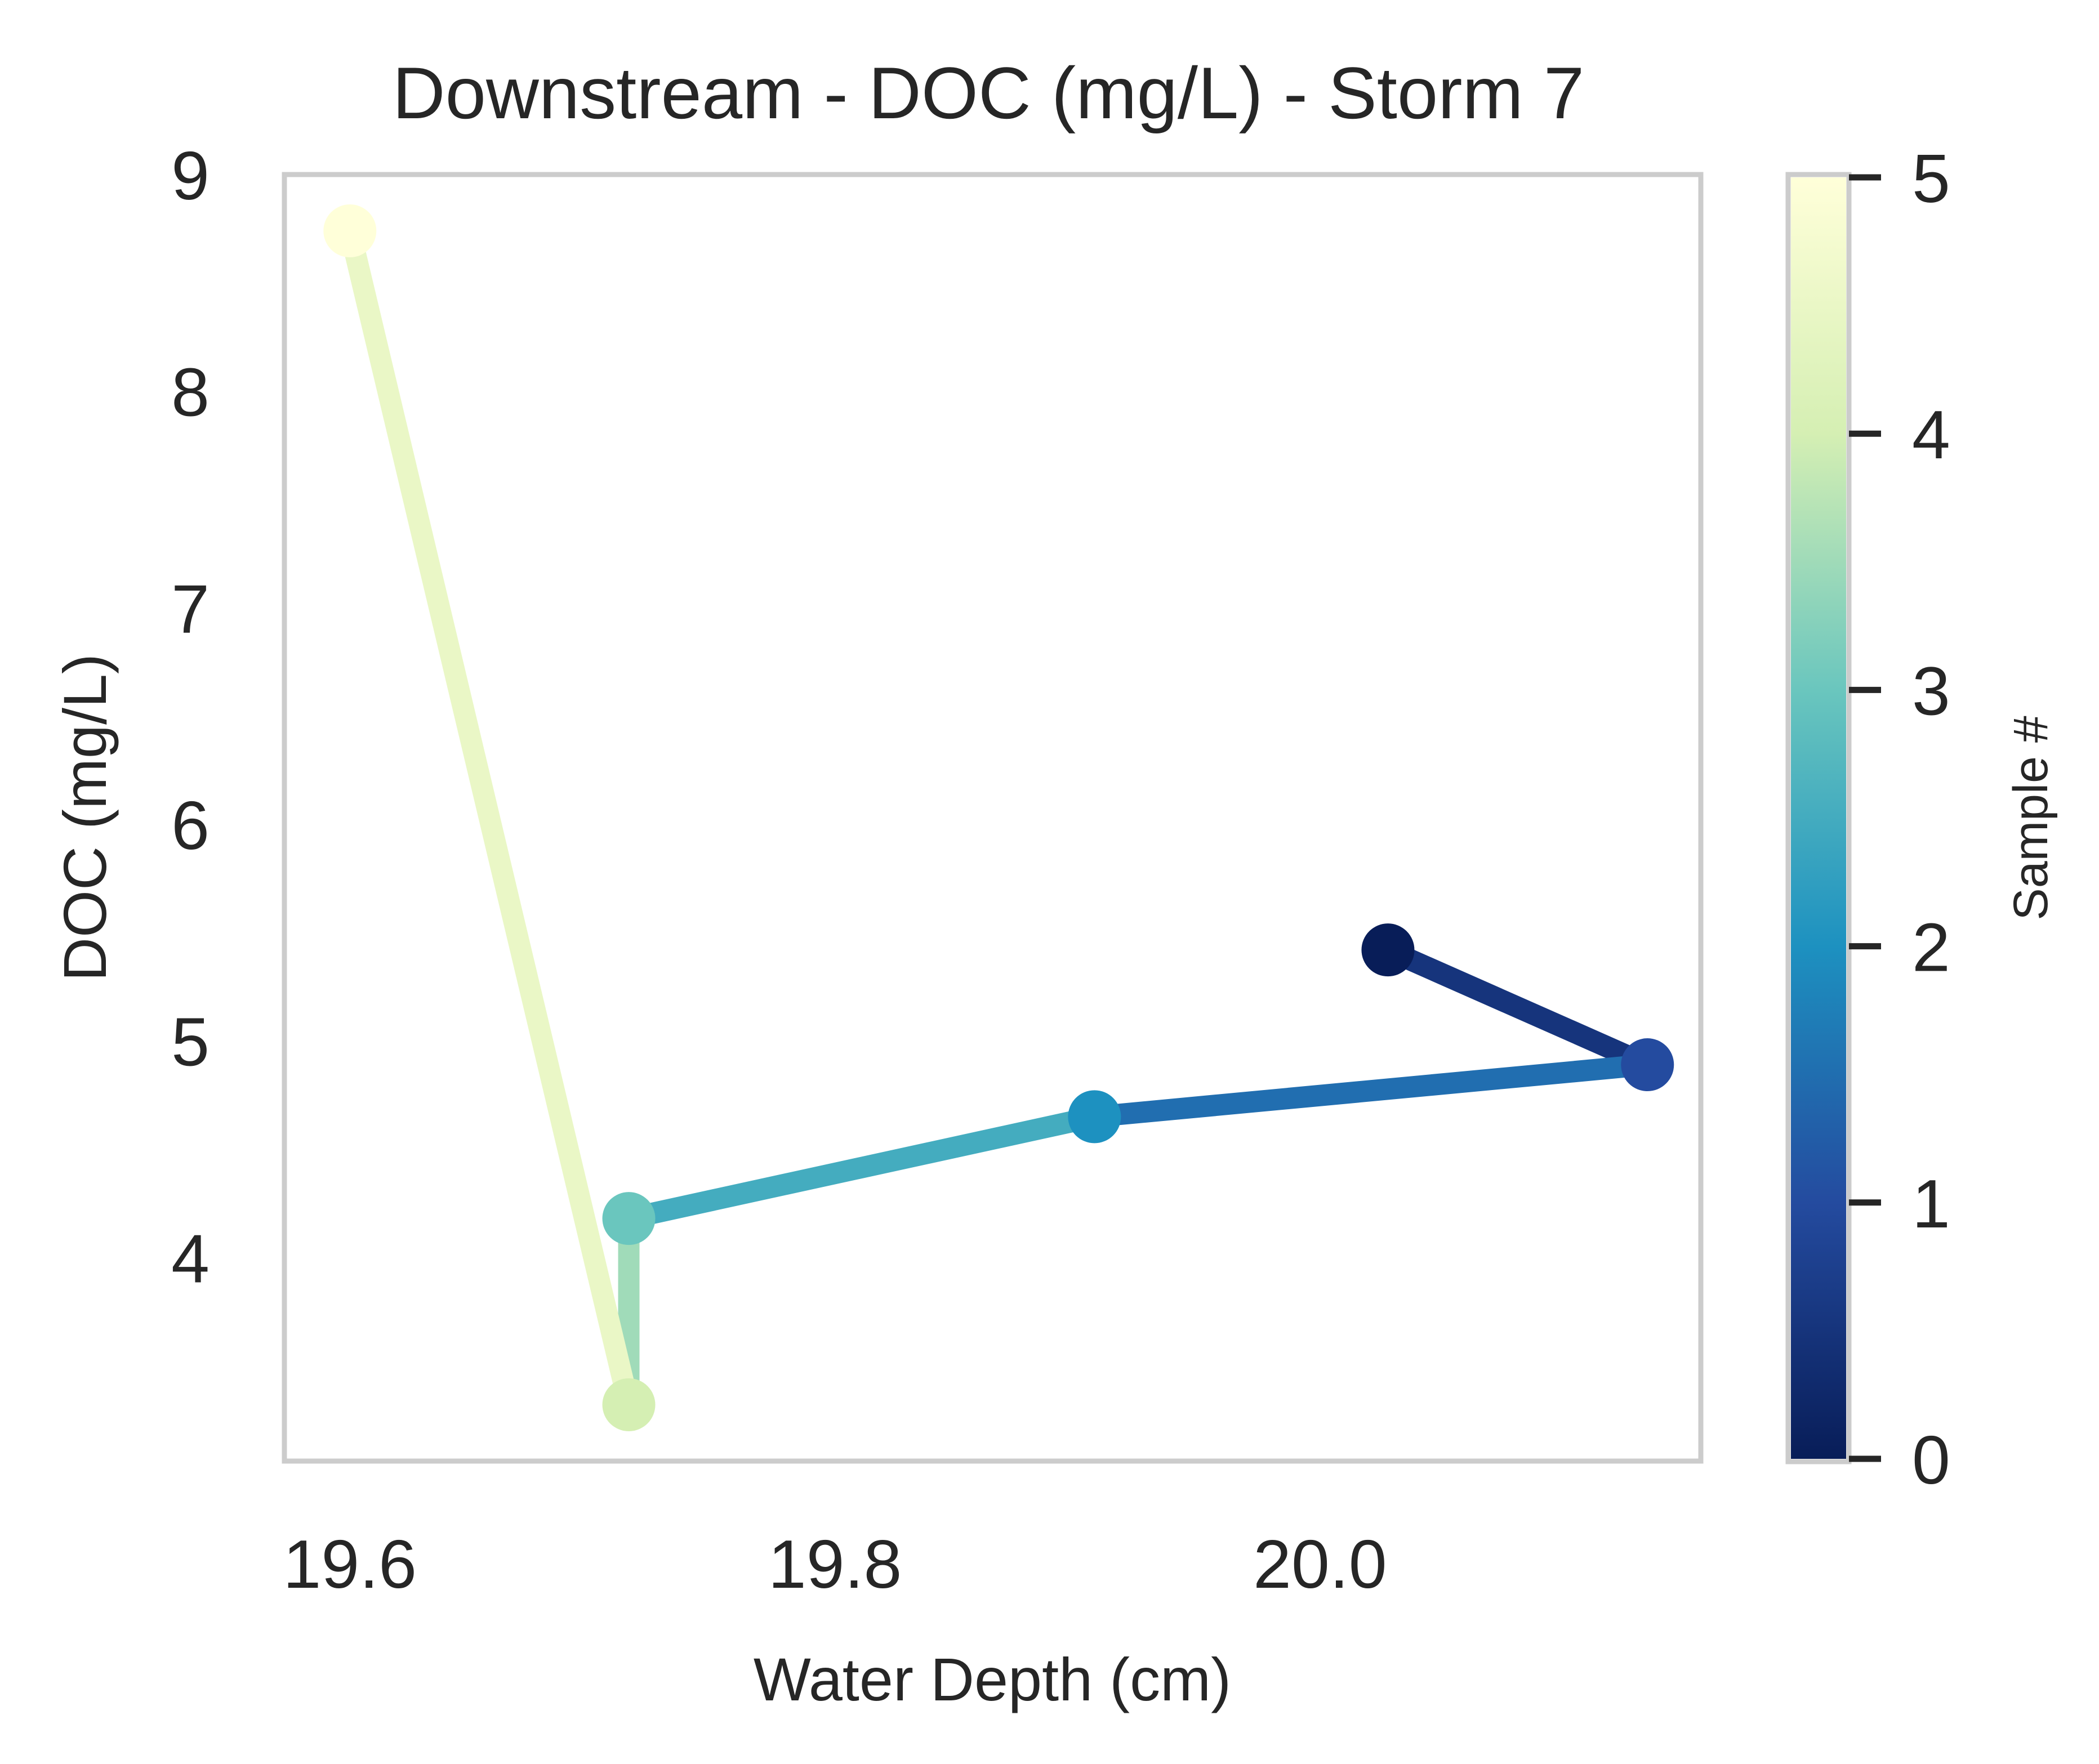 The image size is (2099, 1764). I want to click on x-tick-label: 19.8, so click(835, 1564).